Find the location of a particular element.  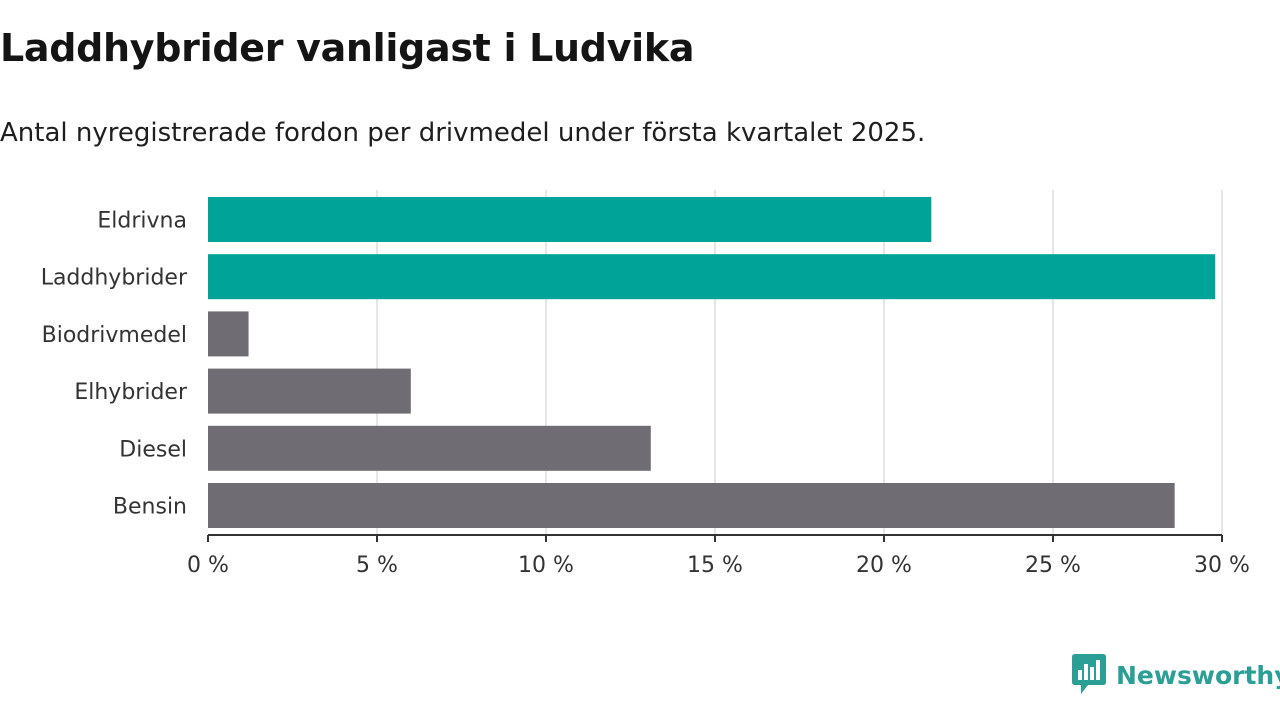

x-tick-label: 25 % is located at coordinates (1053, 565).